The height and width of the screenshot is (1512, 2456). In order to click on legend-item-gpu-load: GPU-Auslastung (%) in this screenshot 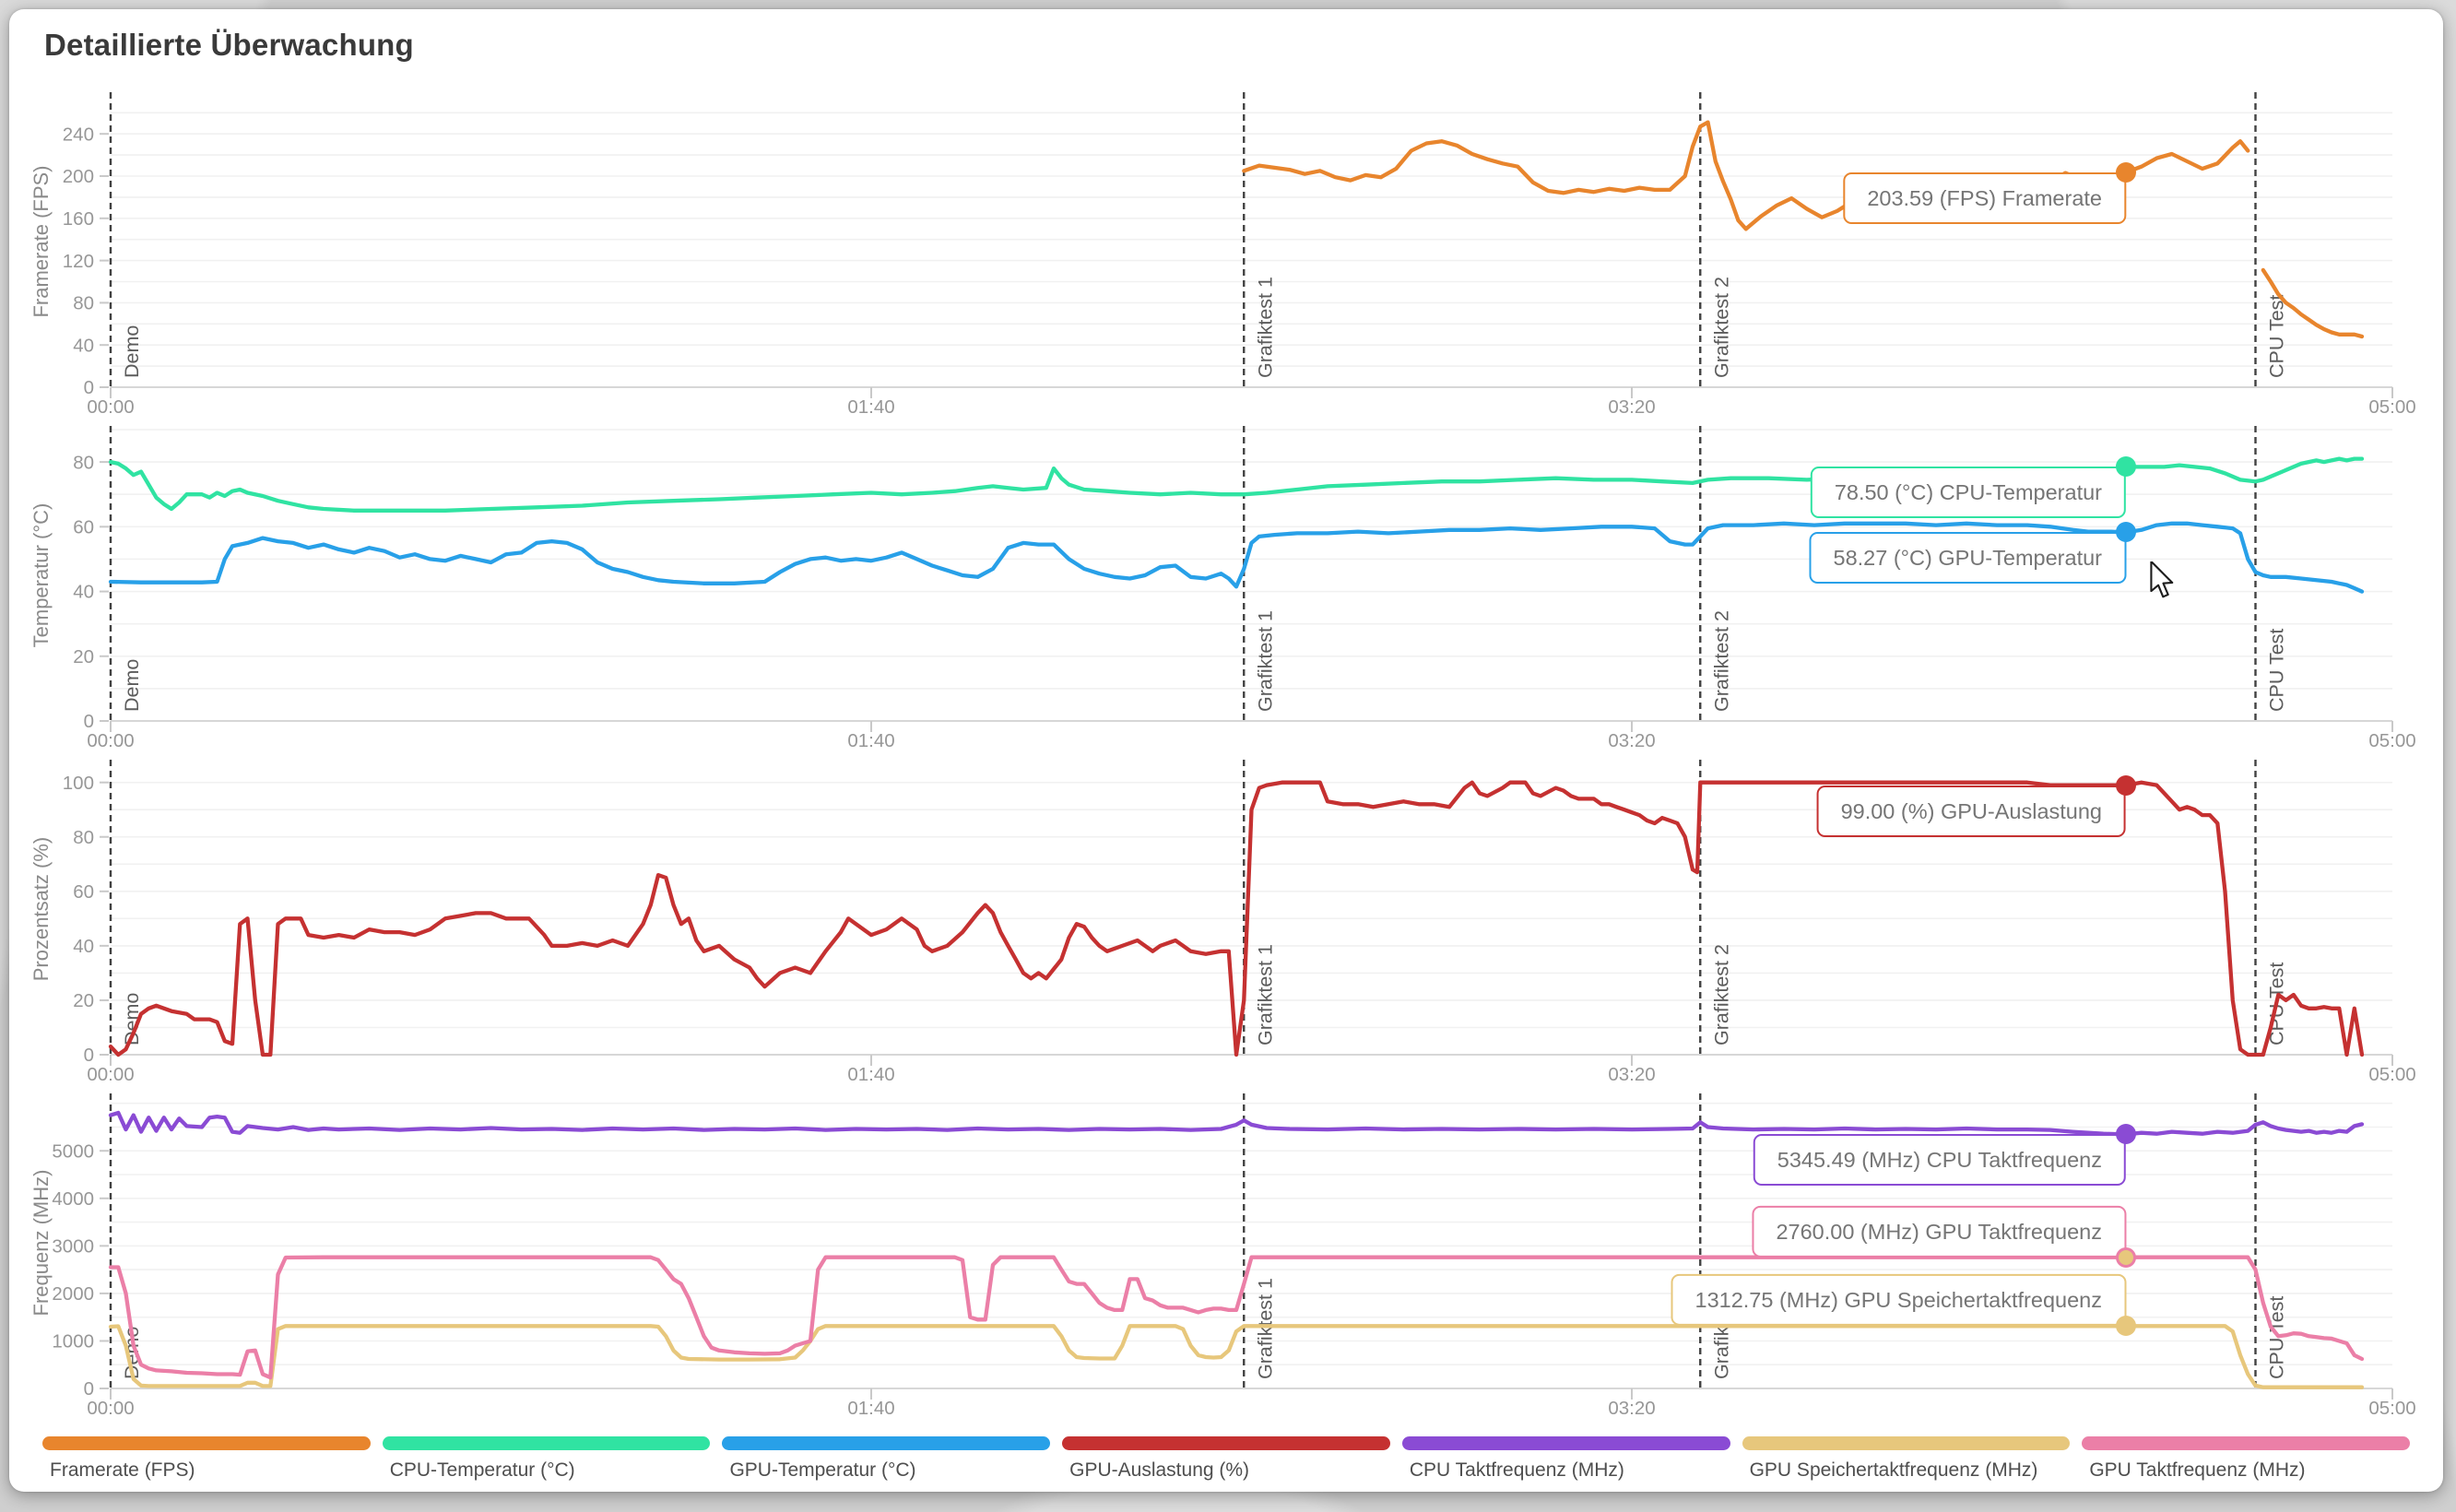, I will do `click(1226, 1459)`.